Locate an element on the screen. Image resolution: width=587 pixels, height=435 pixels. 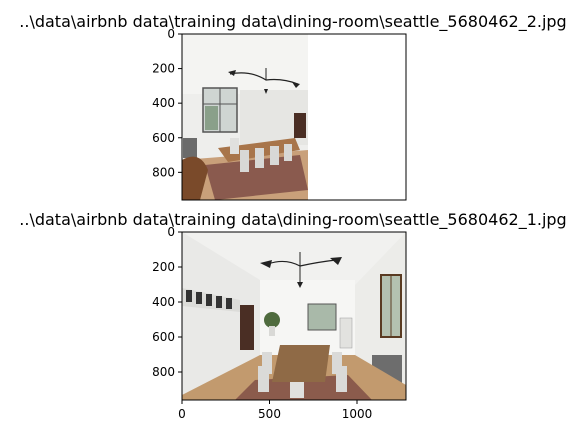
subplot-top-ytick-label: 200 is located at coordinates (163, 69).